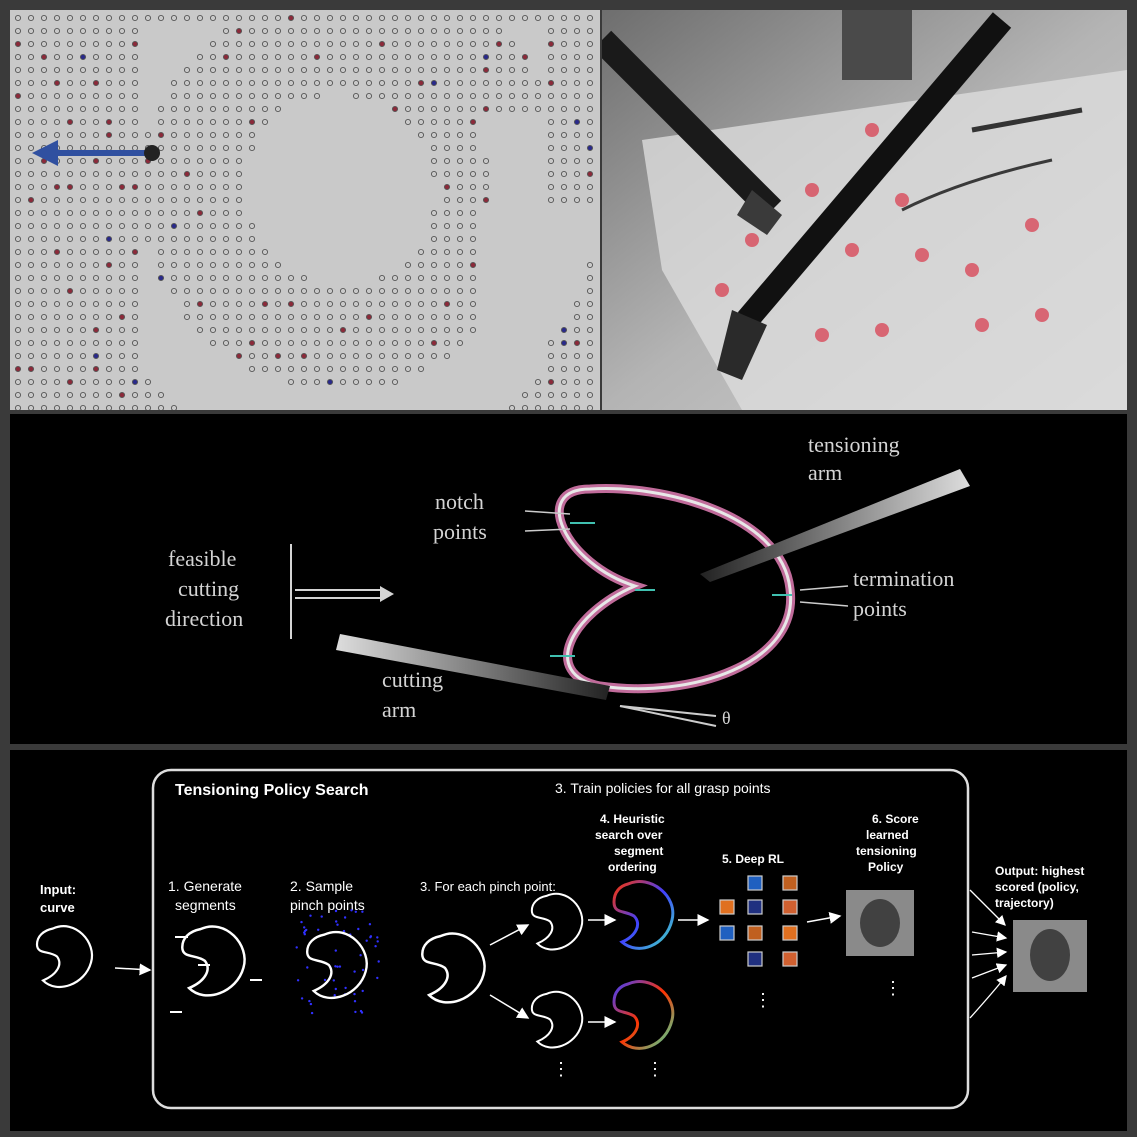 This screenshot has width=1137, height=1137. What do you see at coordinates (459, 501) in the screenshot?
I see `notch-label-1: notch` at bounding box center [459, 501].